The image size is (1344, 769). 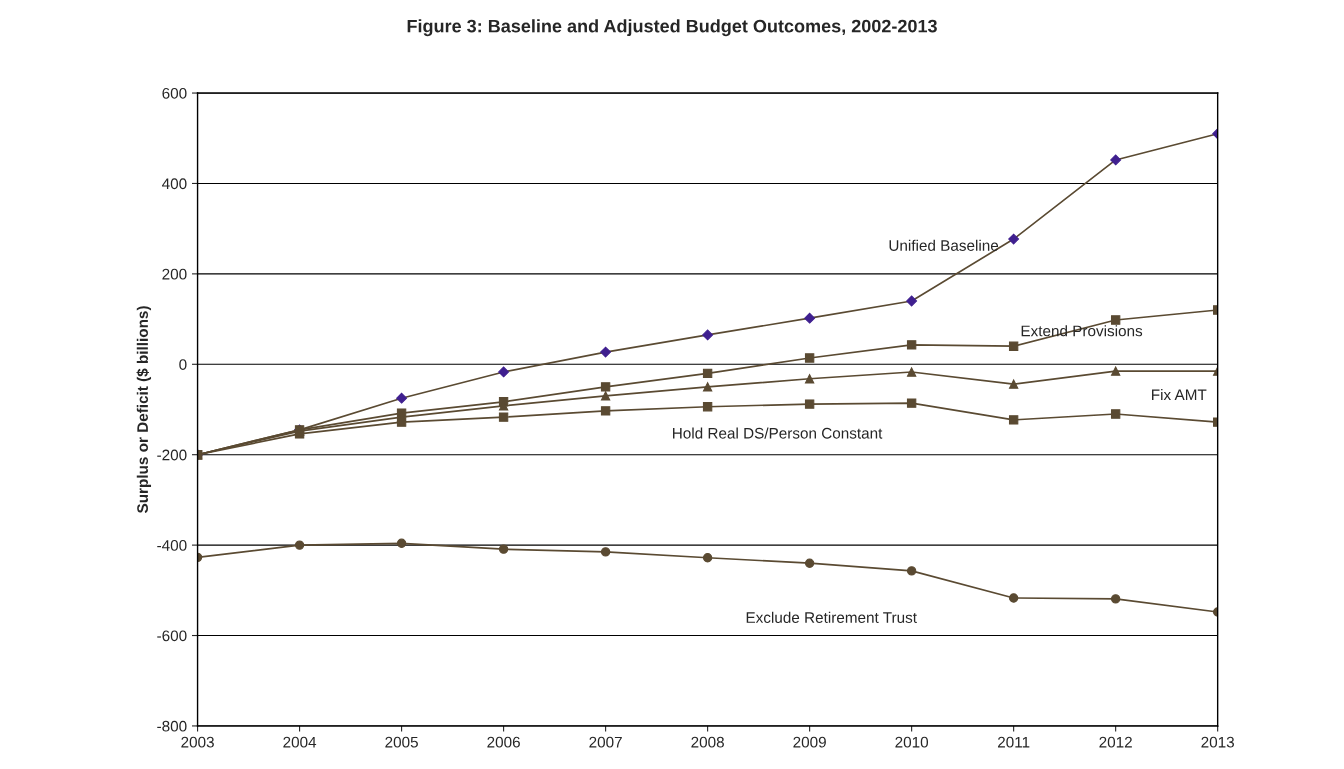 What do you see at coordinates (1115, 742) in the screenshot?
I see `x-tick-label: 2012` at bounding box center [1115, 742].